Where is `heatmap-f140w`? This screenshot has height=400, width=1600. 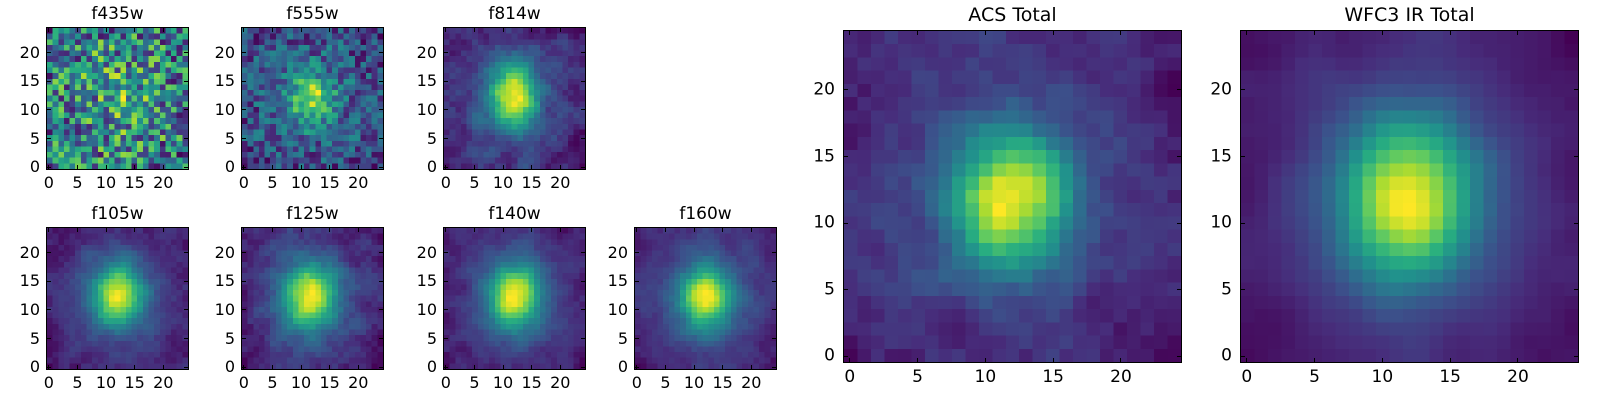 heatmap-f140w is located at coordinates (514, 298).